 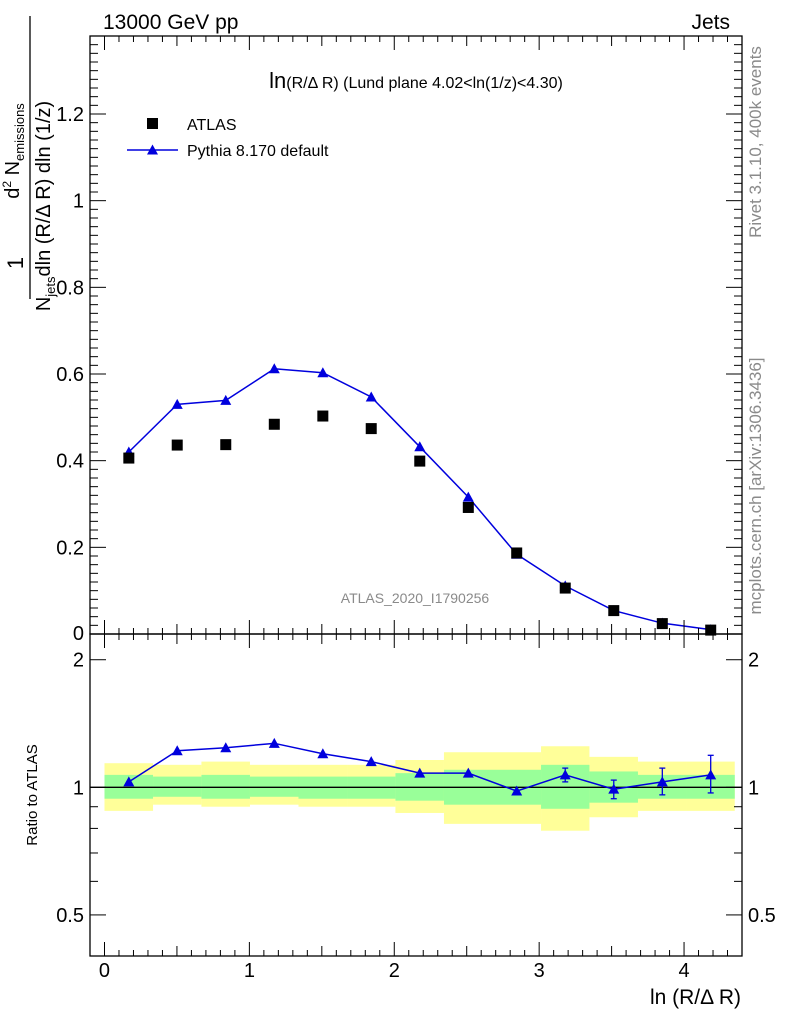 What do you see at coordinates (753, 661) in the screenshot?
I see `ratio-y-tick-label-right: 2` at bounding box center [753, 661].